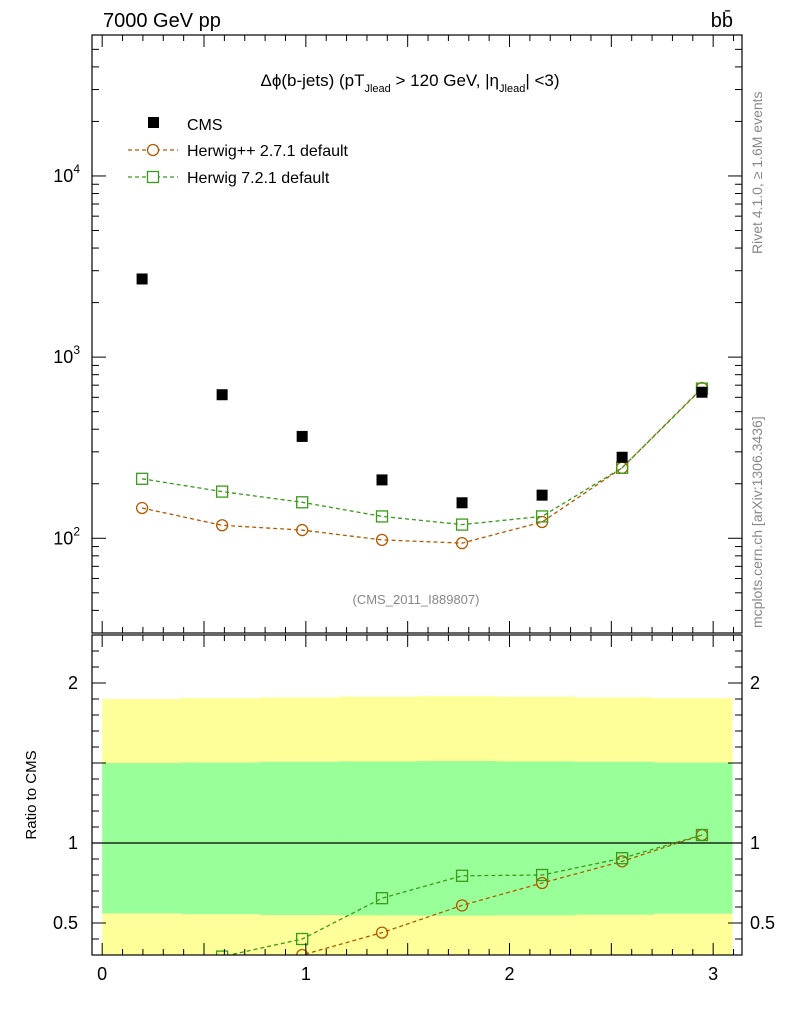 This screenshot has height=1029, width=786. Describe the element at coordinates (153, 177) in the screenshot. I see `legend-marker-herwig7` at that location.